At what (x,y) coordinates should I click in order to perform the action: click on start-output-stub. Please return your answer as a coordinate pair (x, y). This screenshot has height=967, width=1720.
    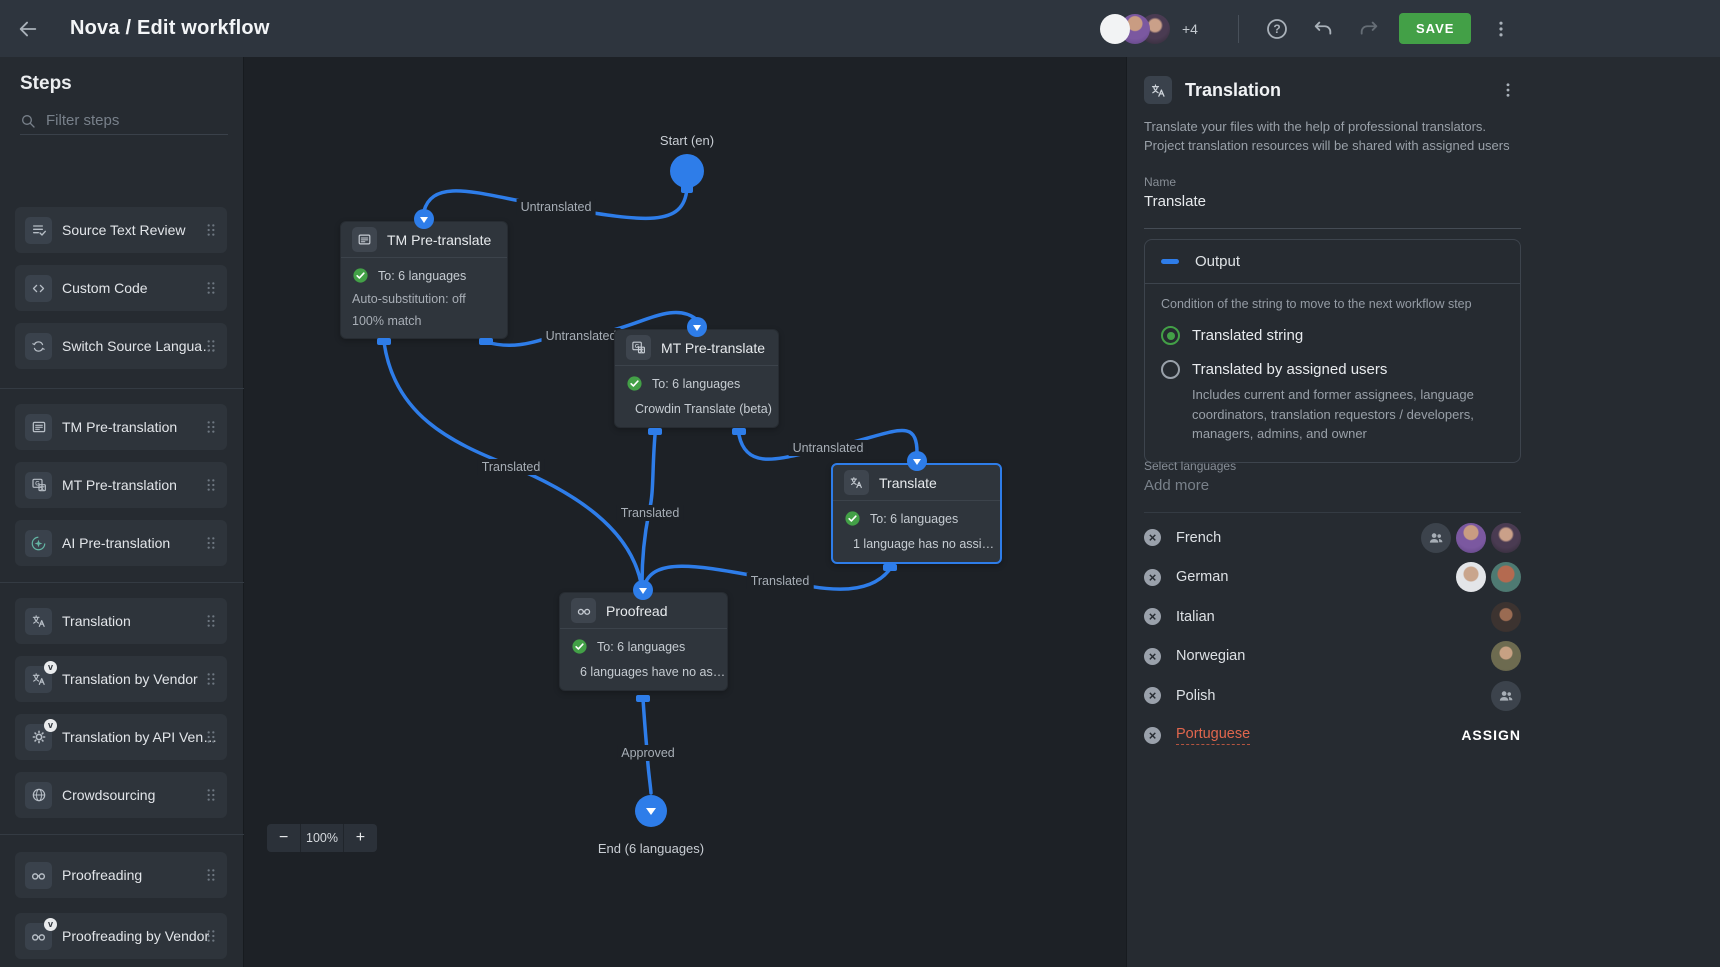
    Looking at the image, I should click on (687, 189).